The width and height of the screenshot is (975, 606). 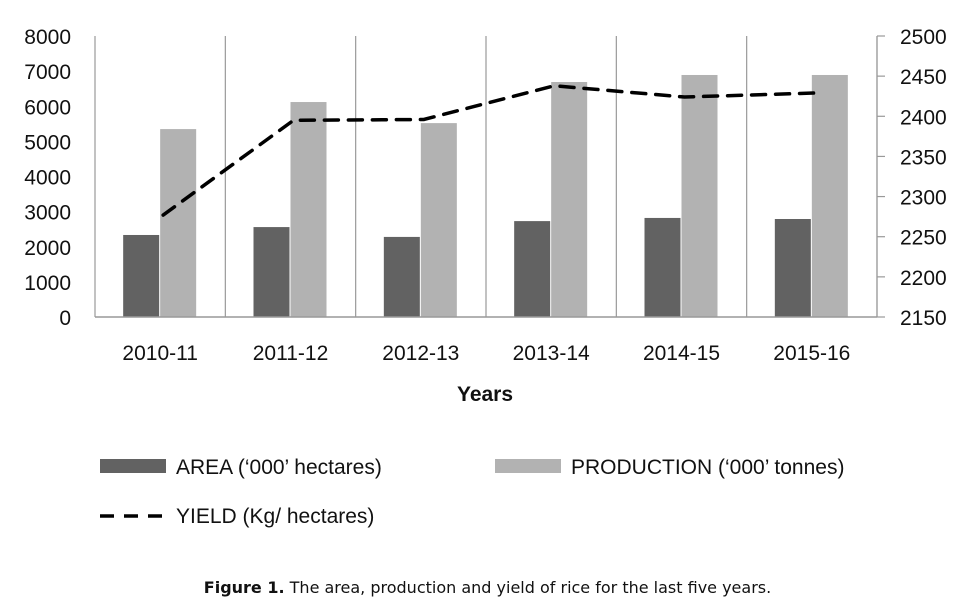 What do you see at coordinates (47, 248) in the screenshot?
I see `y-tick-label: 2000` at bounding box center [47, 248].